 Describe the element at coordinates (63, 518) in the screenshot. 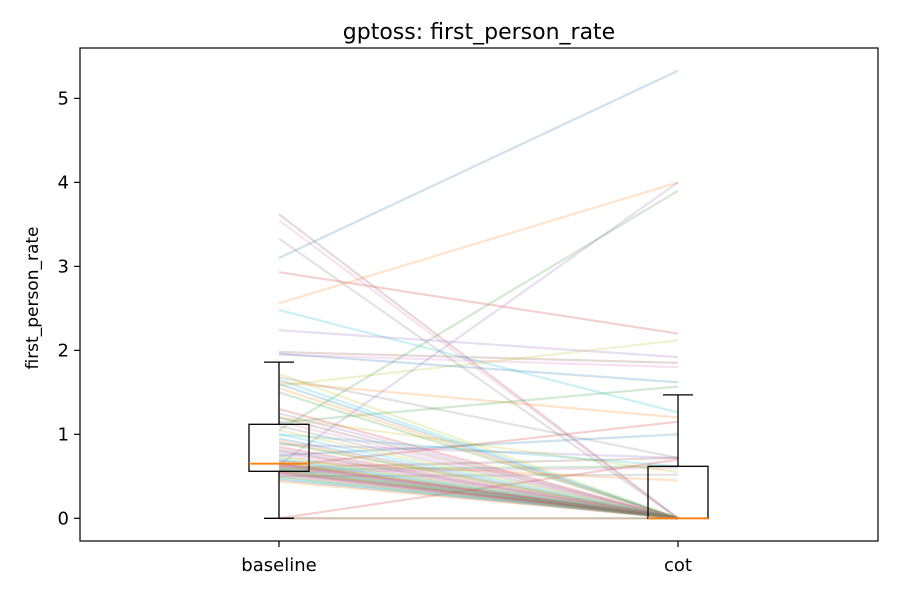

I see `y-tick-label: 0` at that location.